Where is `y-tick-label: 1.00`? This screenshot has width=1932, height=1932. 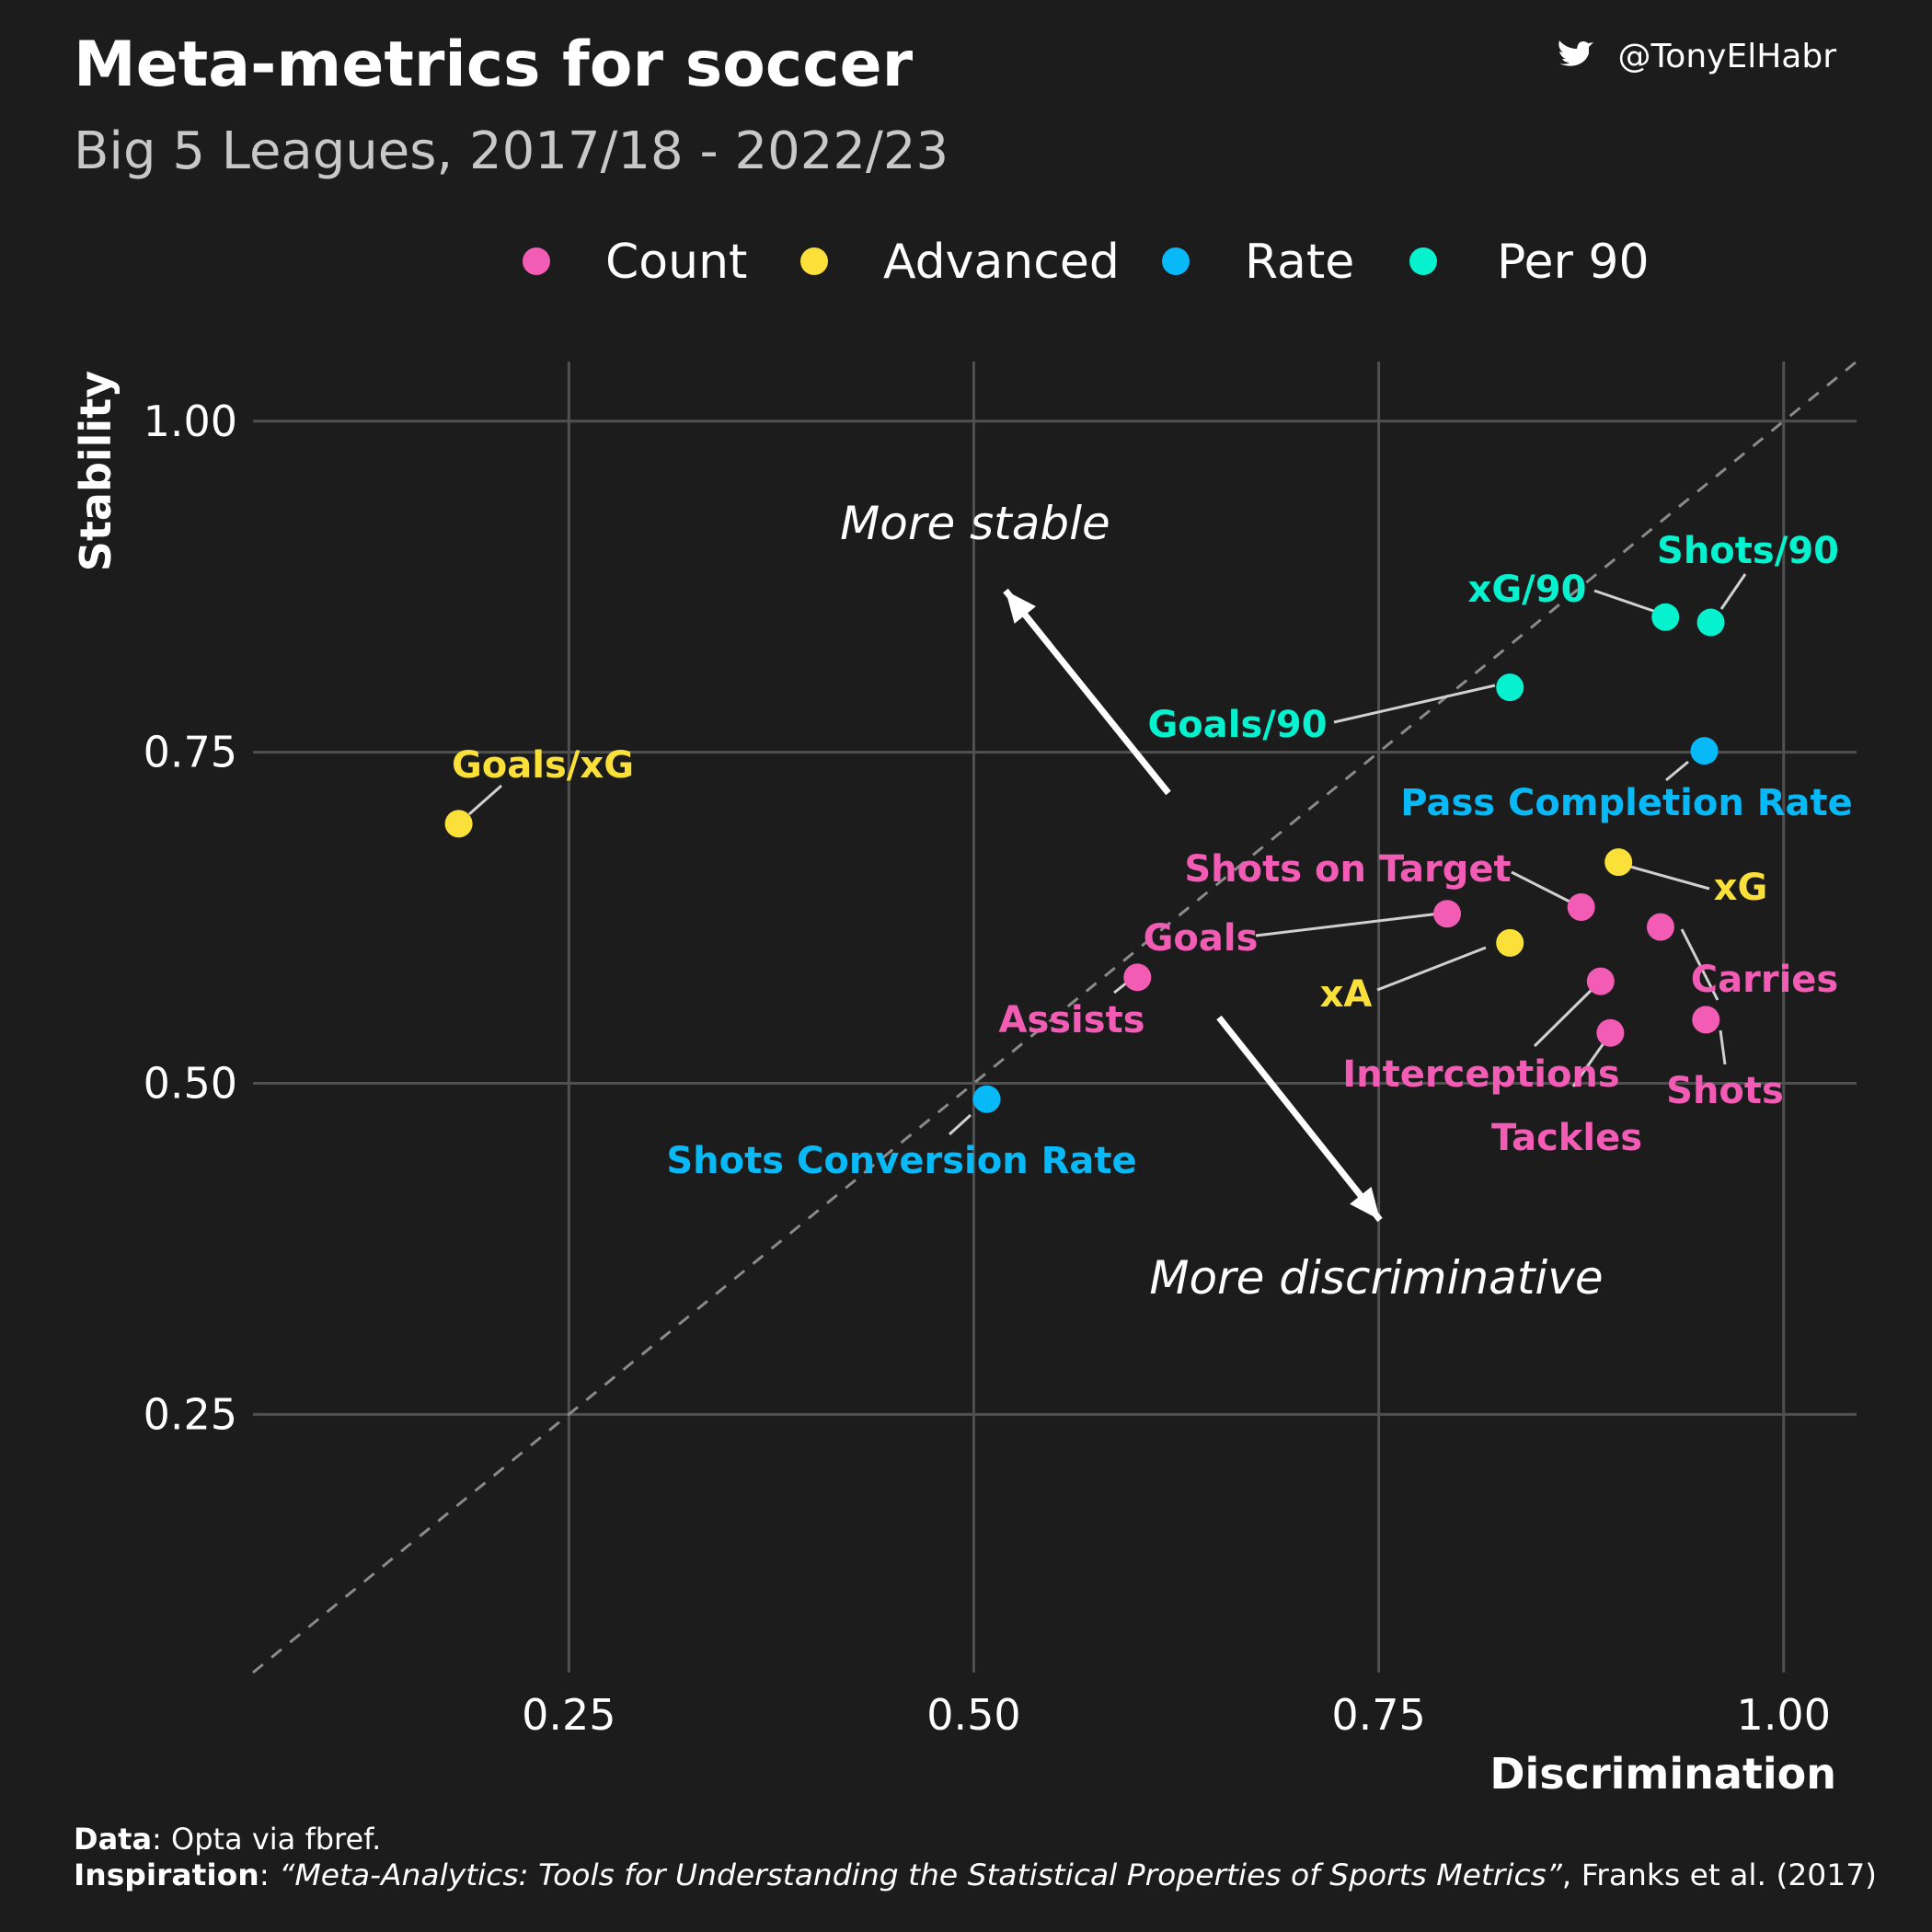 y-tick-label: 1.00 is located at coordinates (190, 421).